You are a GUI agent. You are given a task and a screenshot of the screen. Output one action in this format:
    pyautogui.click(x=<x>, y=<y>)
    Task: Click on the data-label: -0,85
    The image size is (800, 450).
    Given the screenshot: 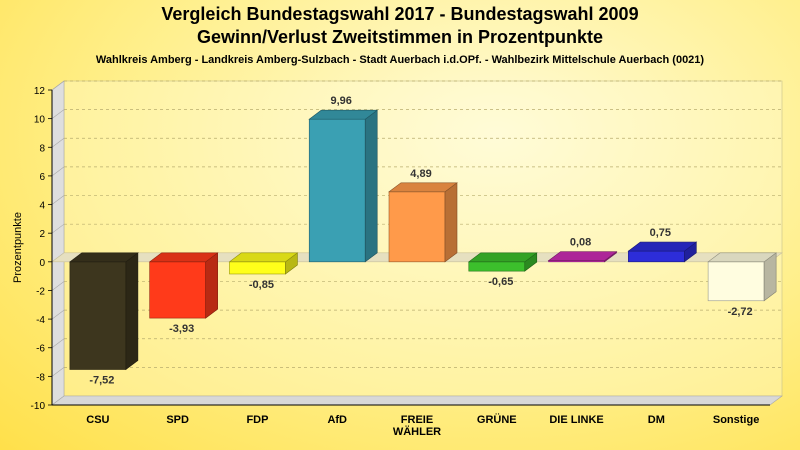 What is the action you would take?
    pyautogui.click(x=261, y=285)
    